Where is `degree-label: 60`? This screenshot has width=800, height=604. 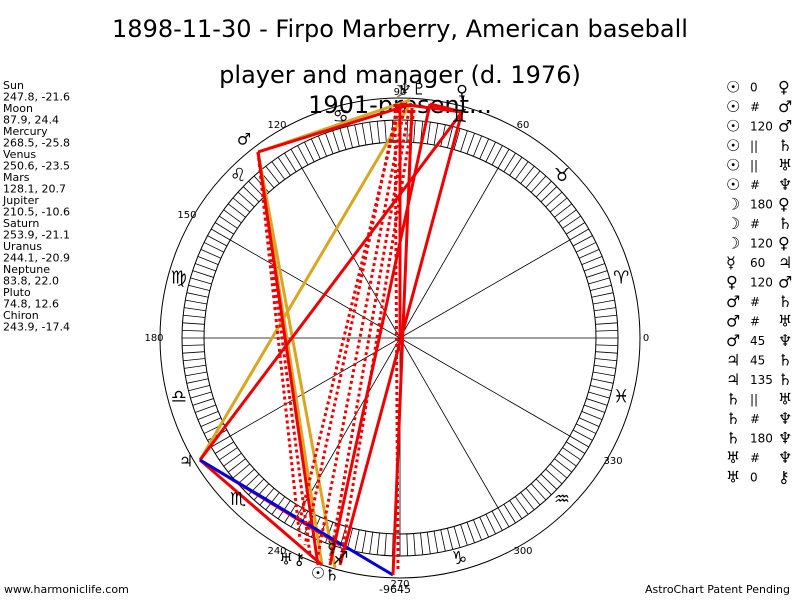 degree-label: 60 is located at coordinates (523, 125).